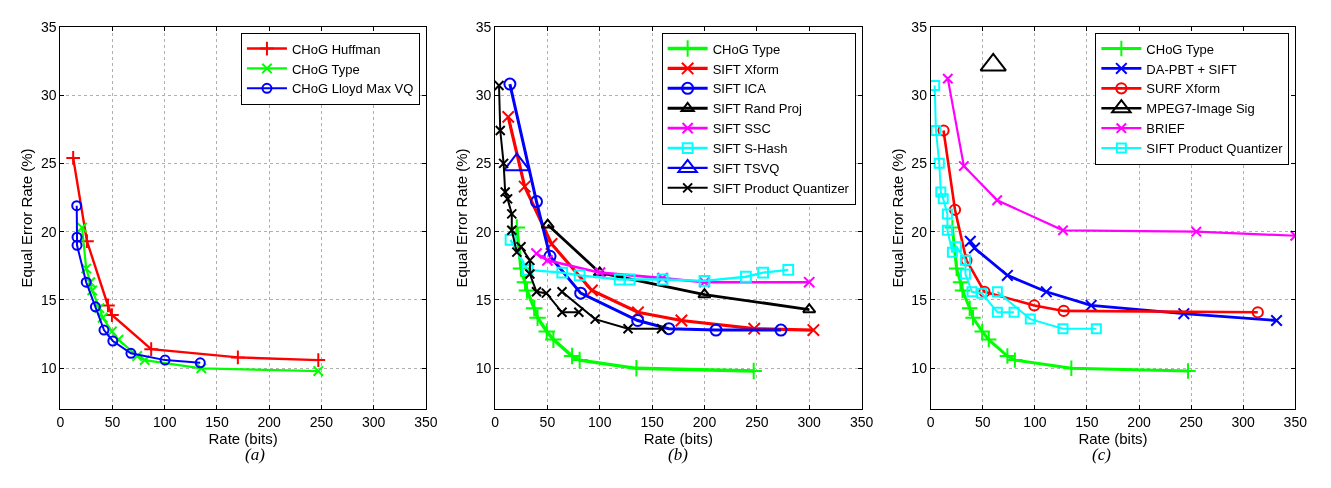 This screenshot has width=1331, height=488. Describe the element at coordinates (1215, 149) in the screenshot. I see `legend-label: SIFT Product Quantizer` at that location.